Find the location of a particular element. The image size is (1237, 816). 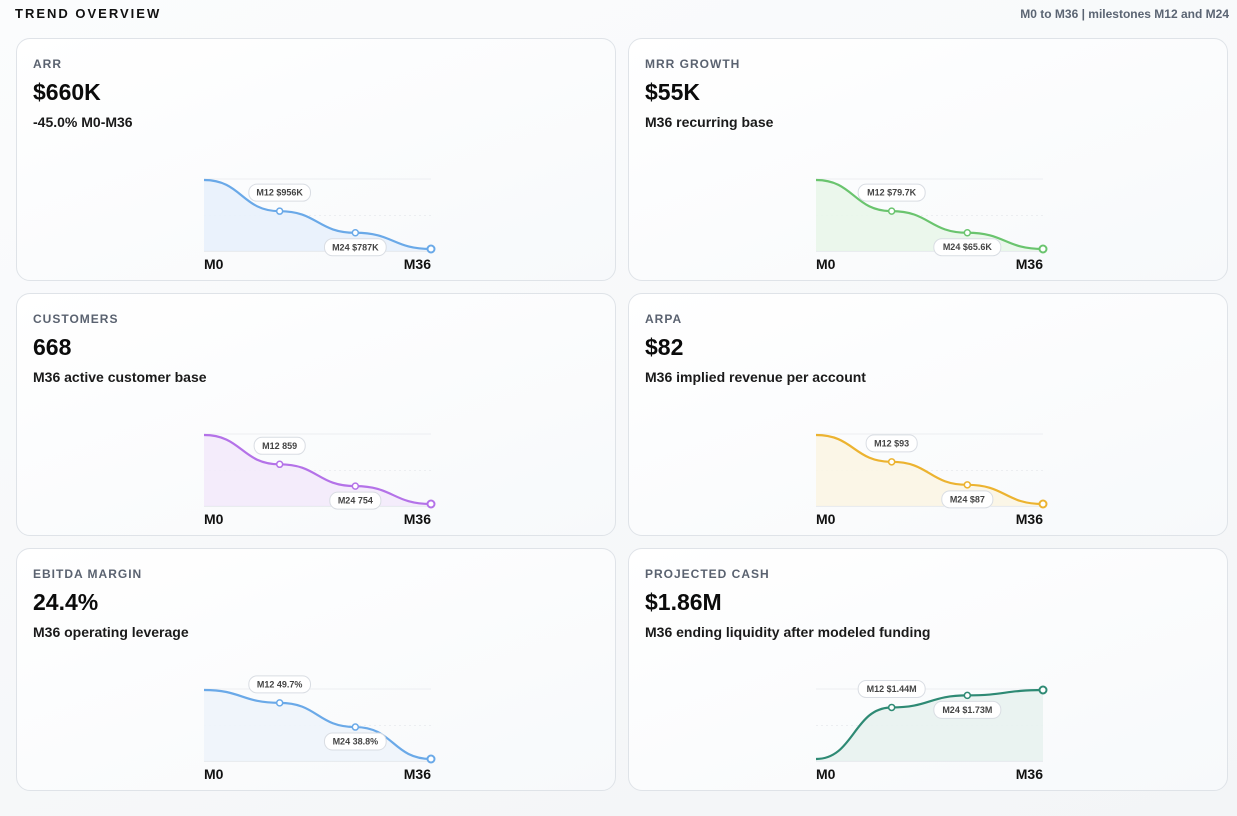

milestone-label: M24 754 is located at coordinates (355, 501).